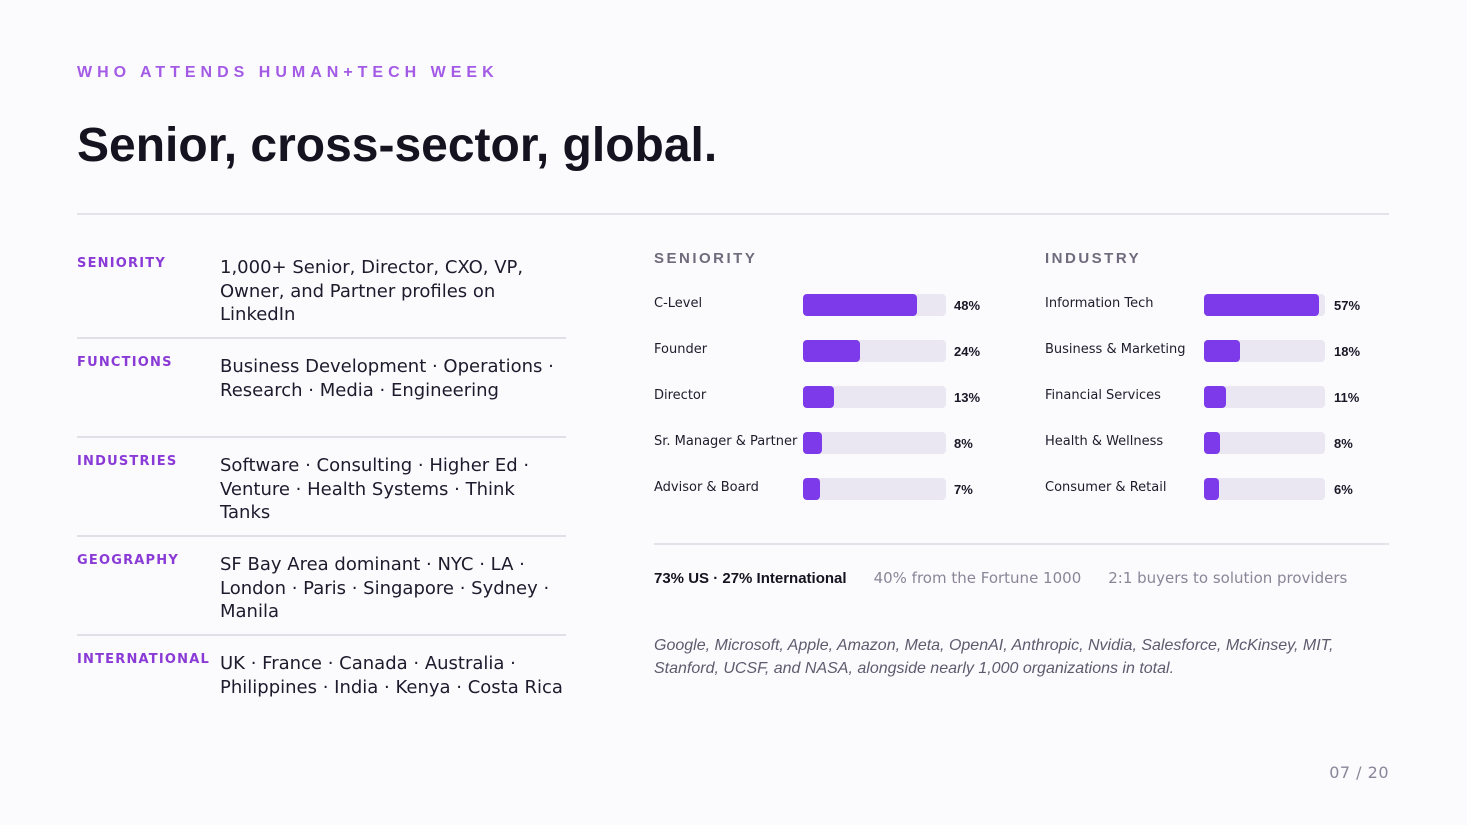 This screenshot has width=1467, height=825. What do you see at coordinates (967, 397) in the screenshot?
I see `bar-value-label: 13%` at bounding box center [967, 397].